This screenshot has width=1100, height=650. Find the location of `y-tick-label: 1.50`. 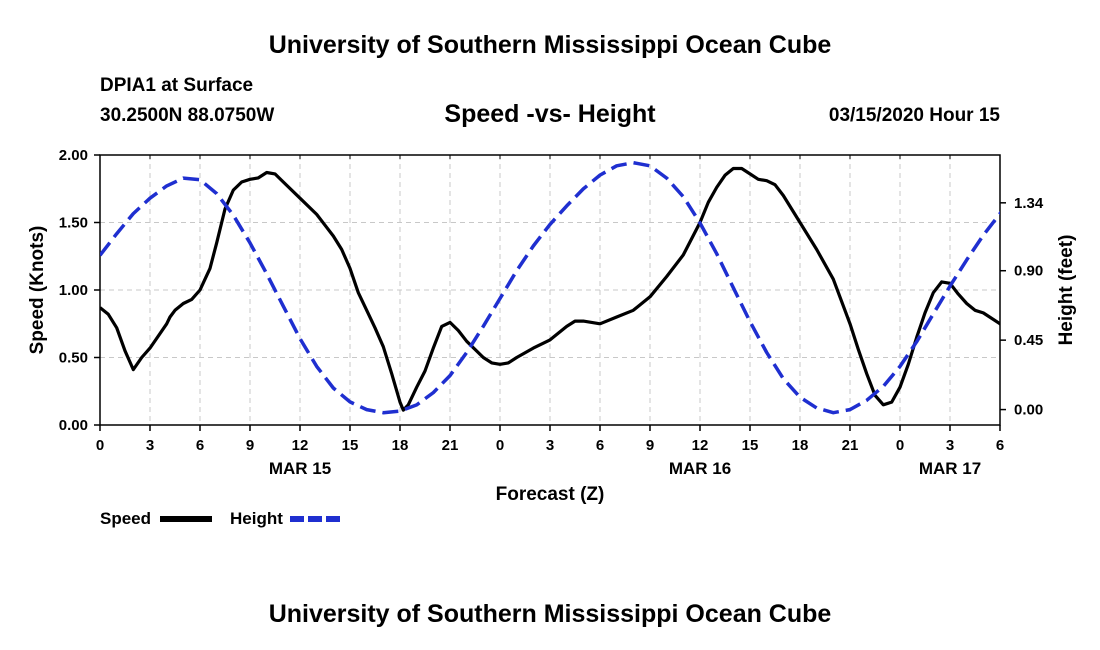

y-tick-label: 1.50 is located at coordinates (73, 223).